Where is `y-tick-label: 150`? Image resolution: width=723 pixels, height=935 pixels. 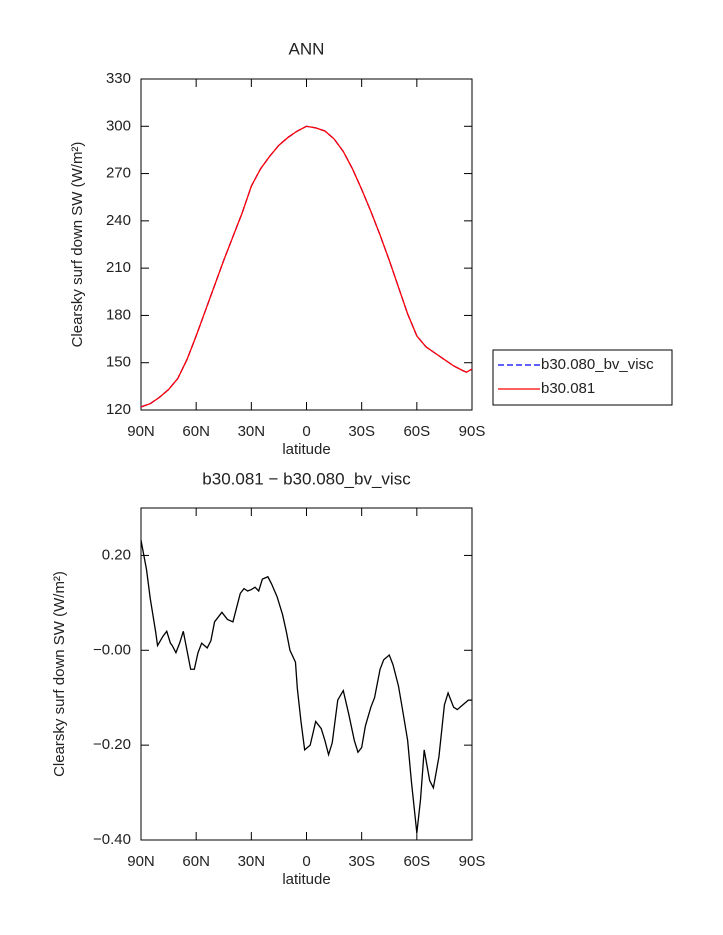
y-tick-label: 150 is located at coordinates (118, 362).